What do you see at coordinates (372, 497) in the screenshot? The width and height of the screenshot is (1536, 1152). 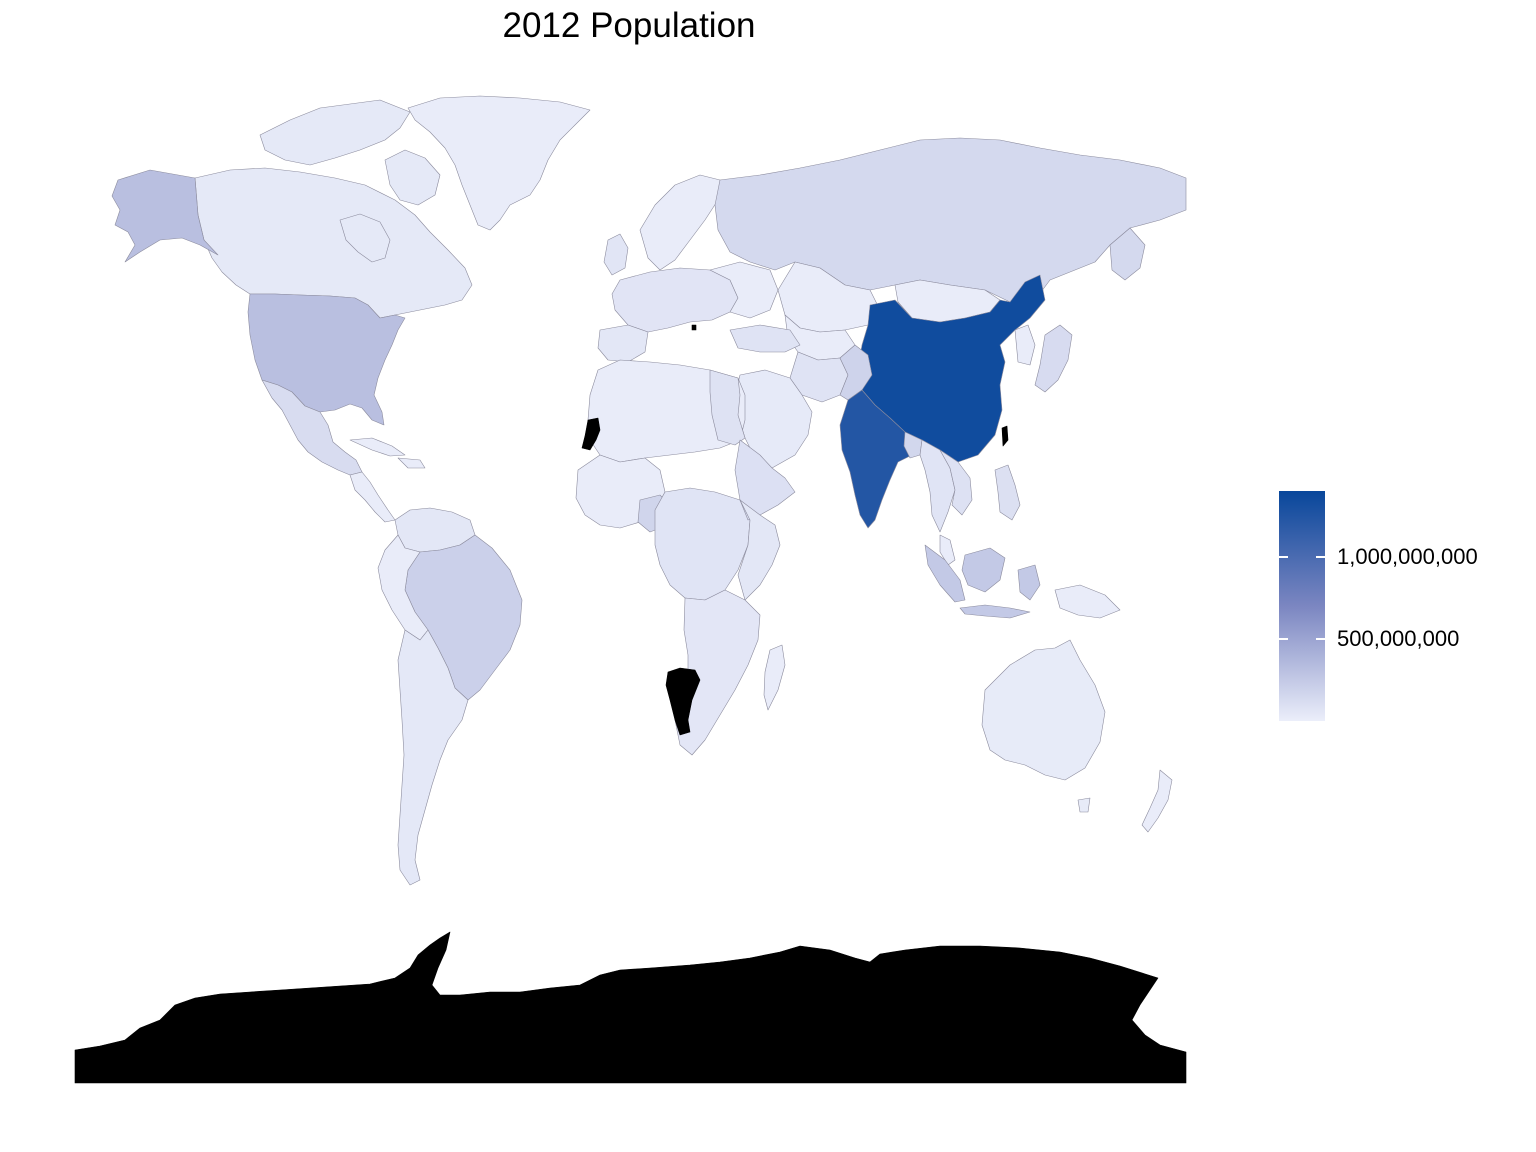 I see `region-central-america` at bounding box center [372, 497].